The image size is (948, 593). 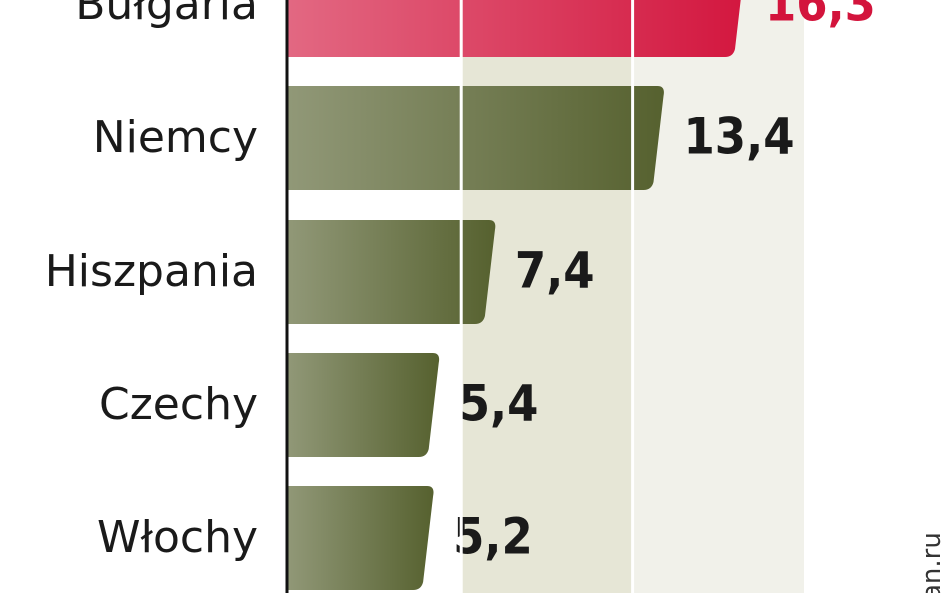 What do you see at coordinates (739, 137) in the screenshot?
I see `value-label: 13,4` at bounding box center [739, 137].